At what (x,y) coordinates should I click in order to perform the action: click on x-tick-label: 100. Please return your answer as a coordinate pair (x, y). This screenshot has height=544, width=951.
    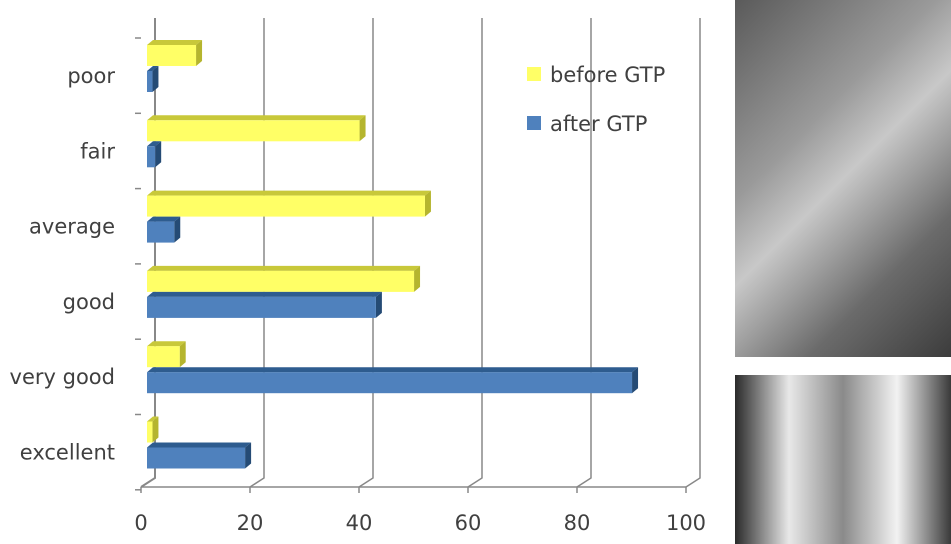
    Looking at the image, I should click on (686, 523).